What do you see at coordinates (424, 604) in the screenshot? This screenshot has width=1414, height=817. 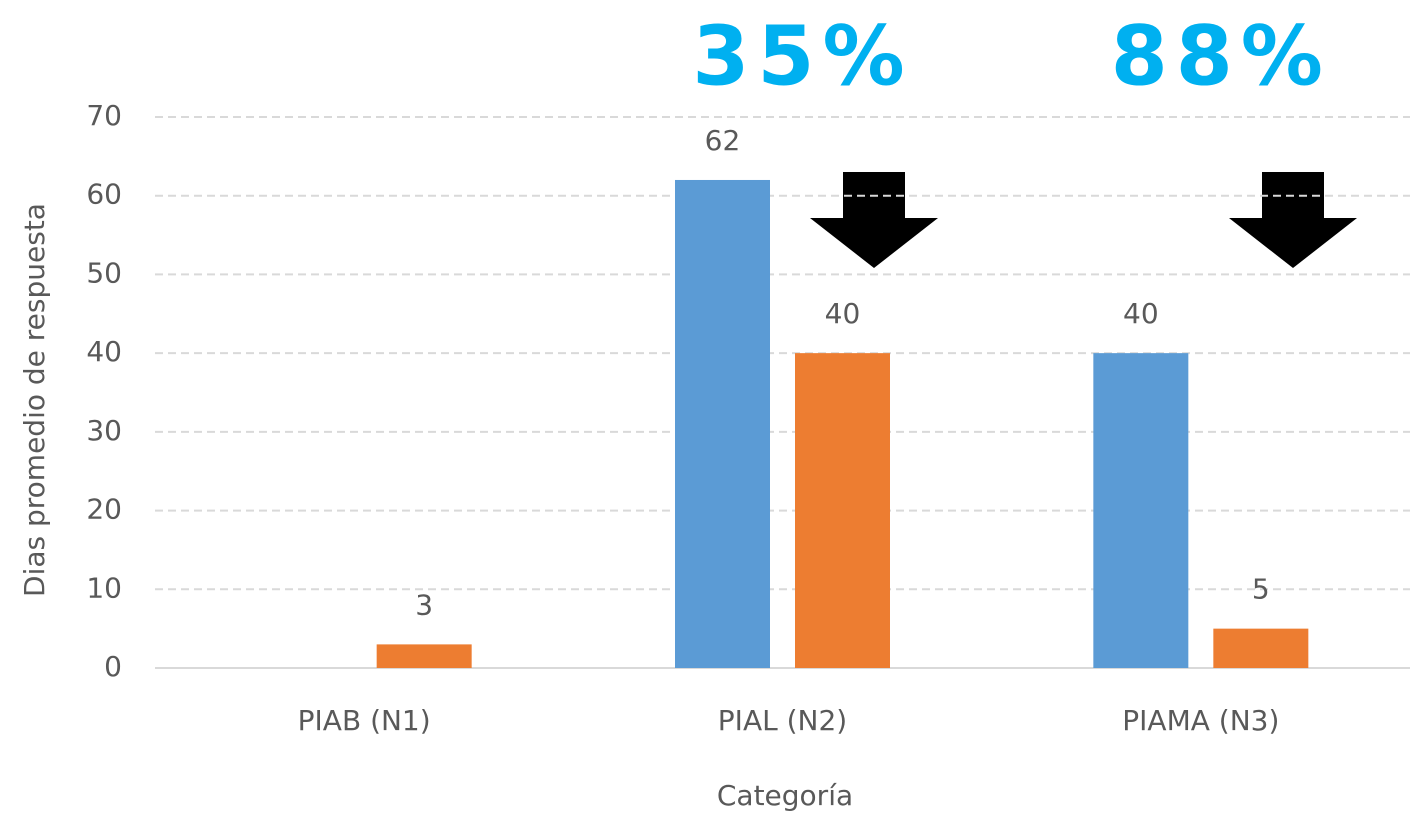 I see `data-label: 3` at bounding box center [424, 604].